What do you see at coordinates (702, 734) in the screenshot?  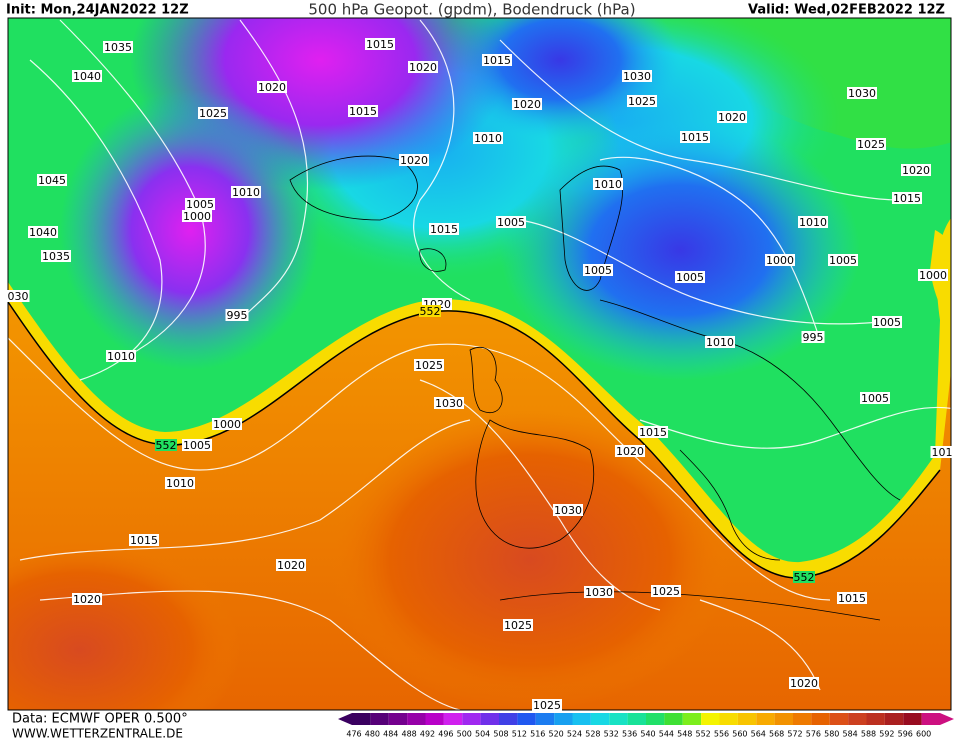 I see `legend-value: 552` at bounding box center [702, 734].